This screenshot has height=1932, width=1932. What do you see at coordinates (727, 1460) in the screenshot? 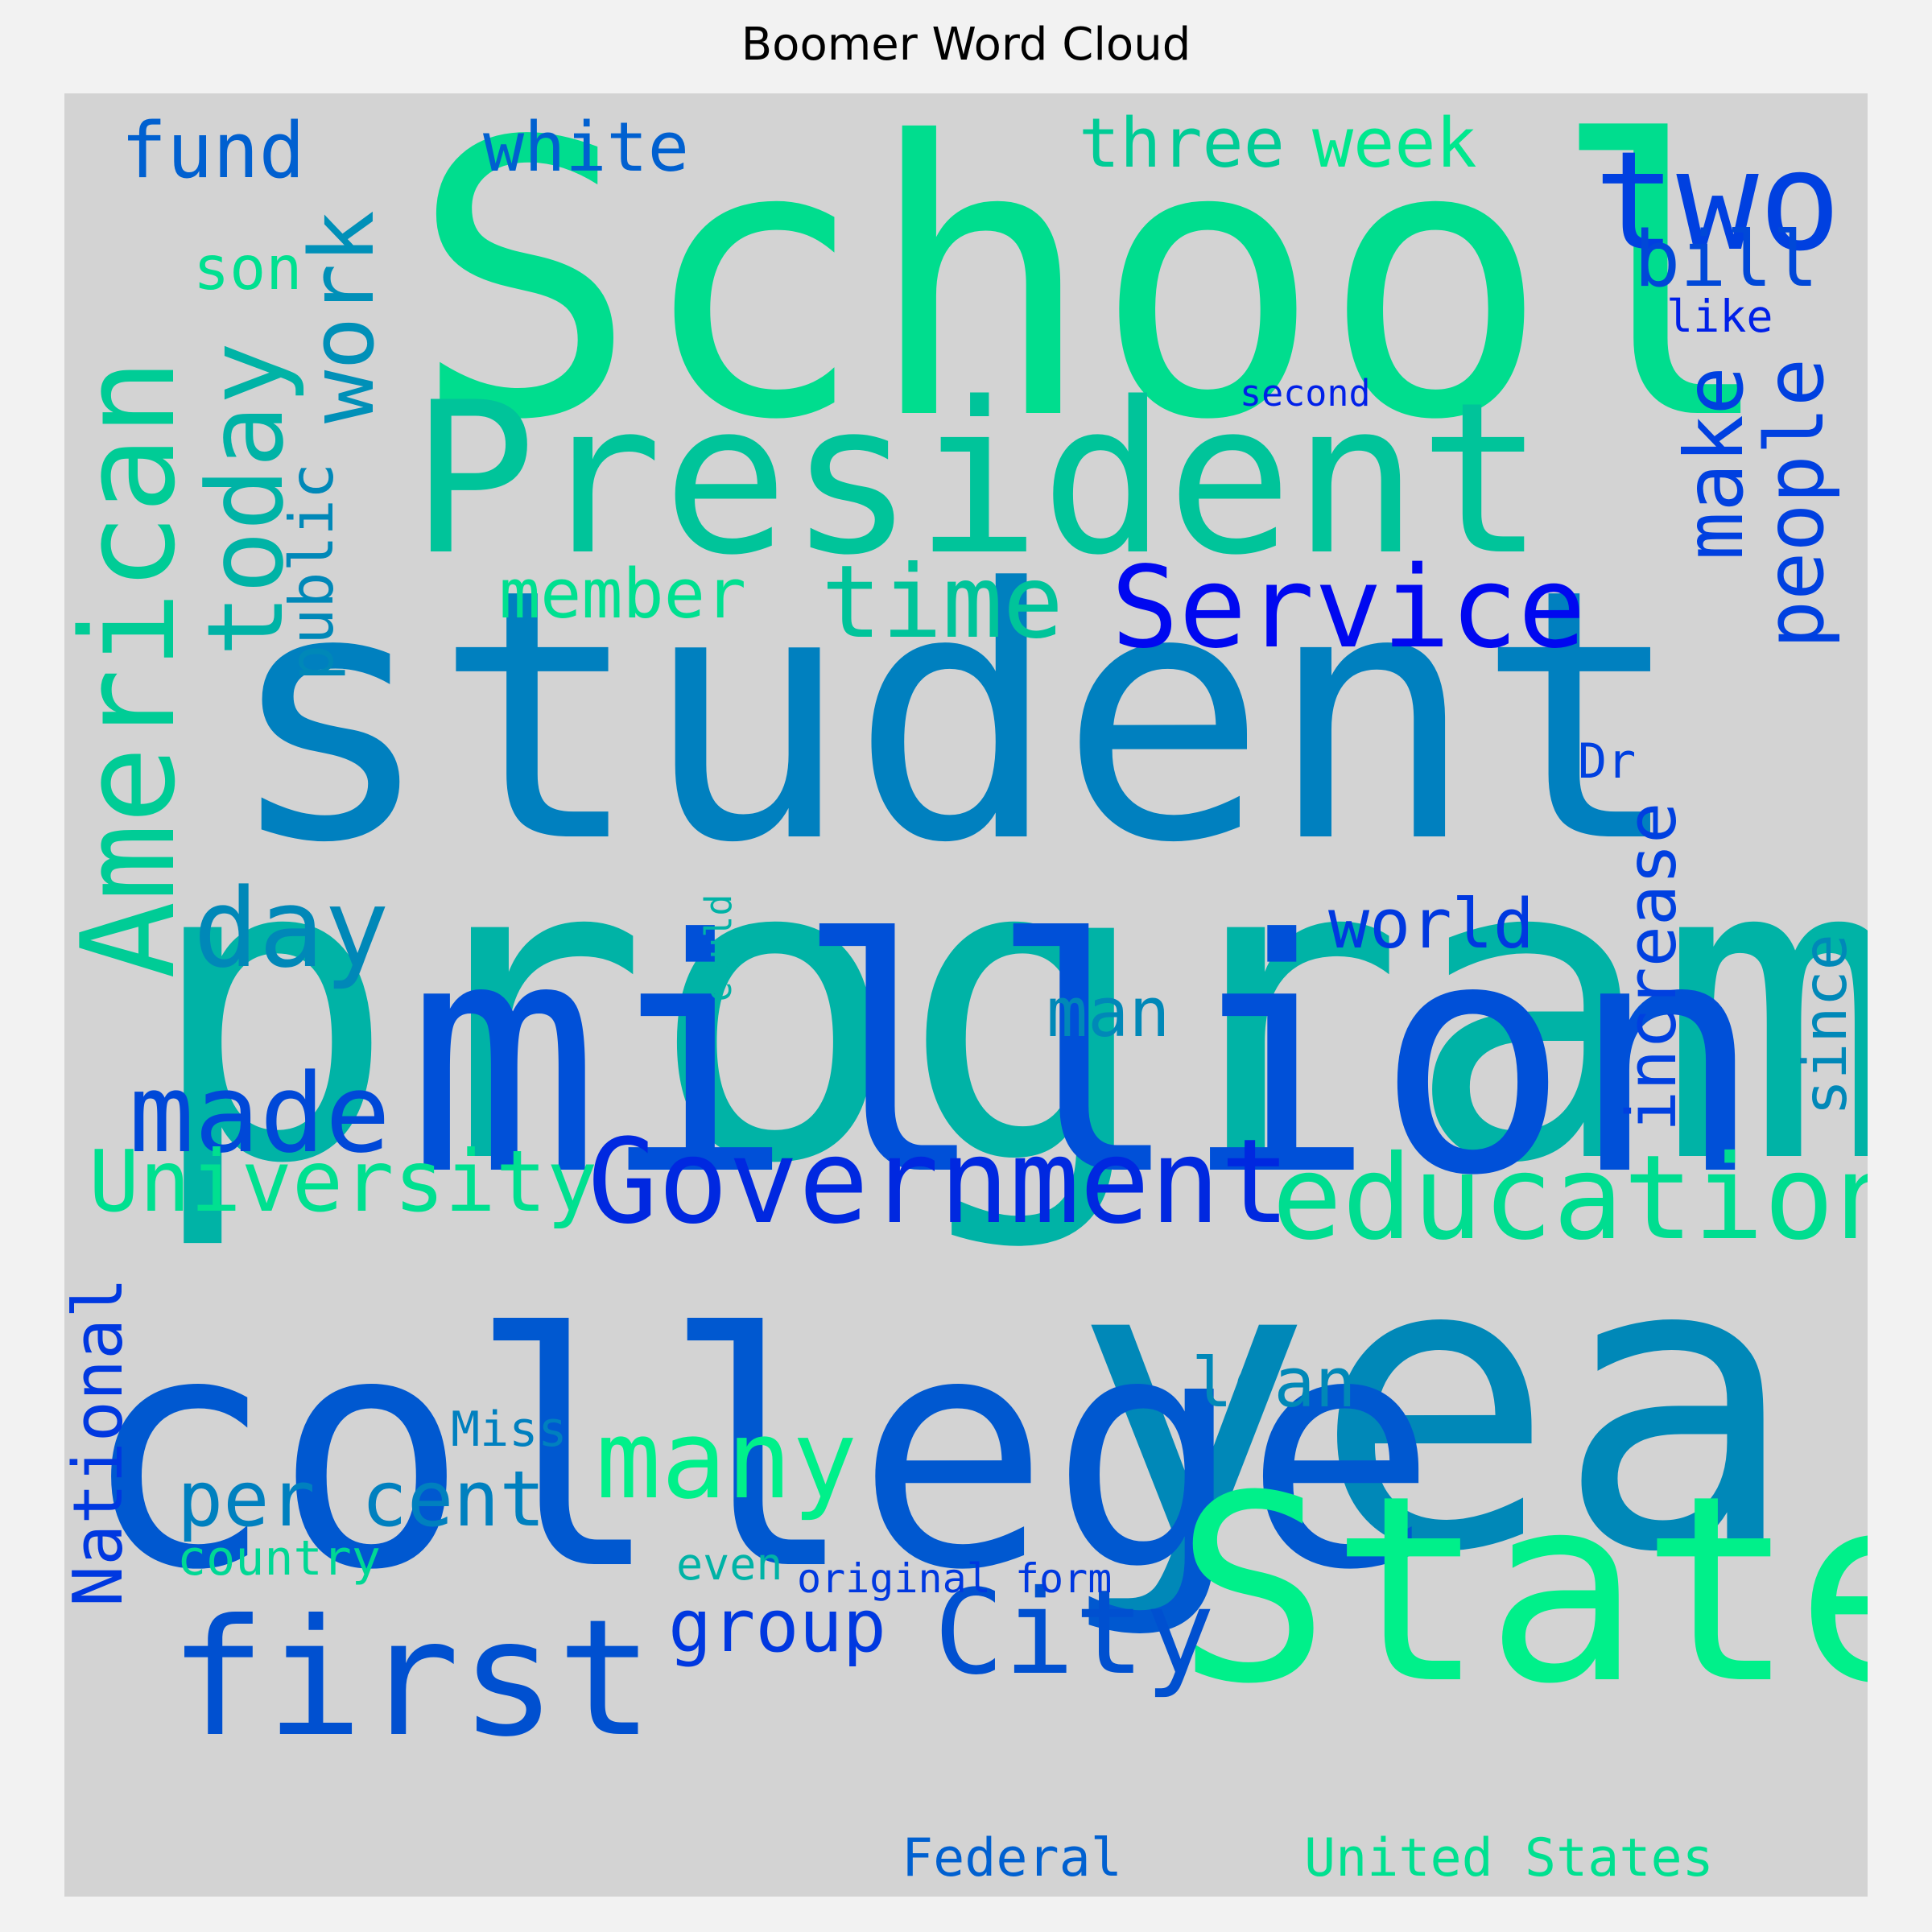
I see `word-many: many` at bounding box center [727, 1460].